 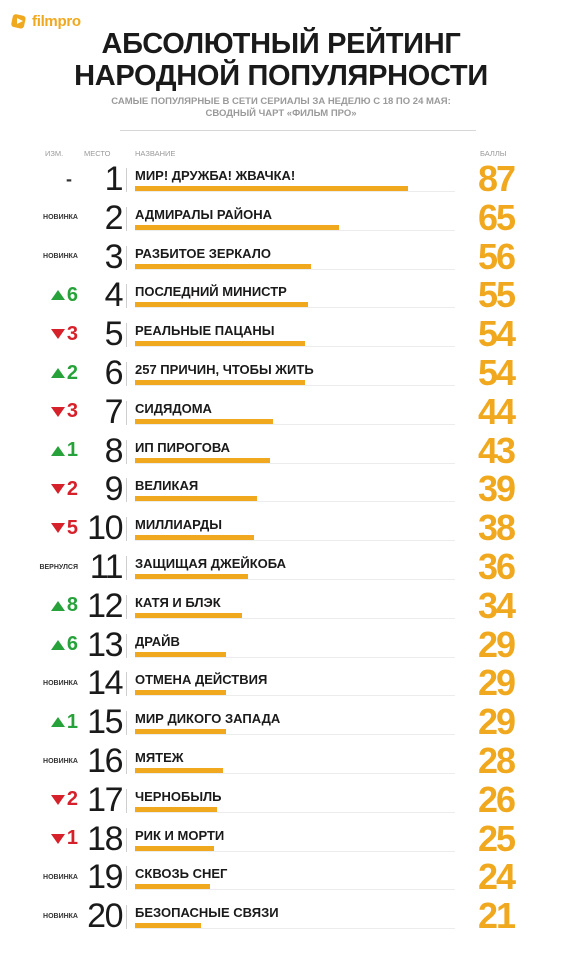 What do you see at coordinates (72, 450) in the screenshot?
I see `rank-change-value: 1` at bounding box center [72, 450].